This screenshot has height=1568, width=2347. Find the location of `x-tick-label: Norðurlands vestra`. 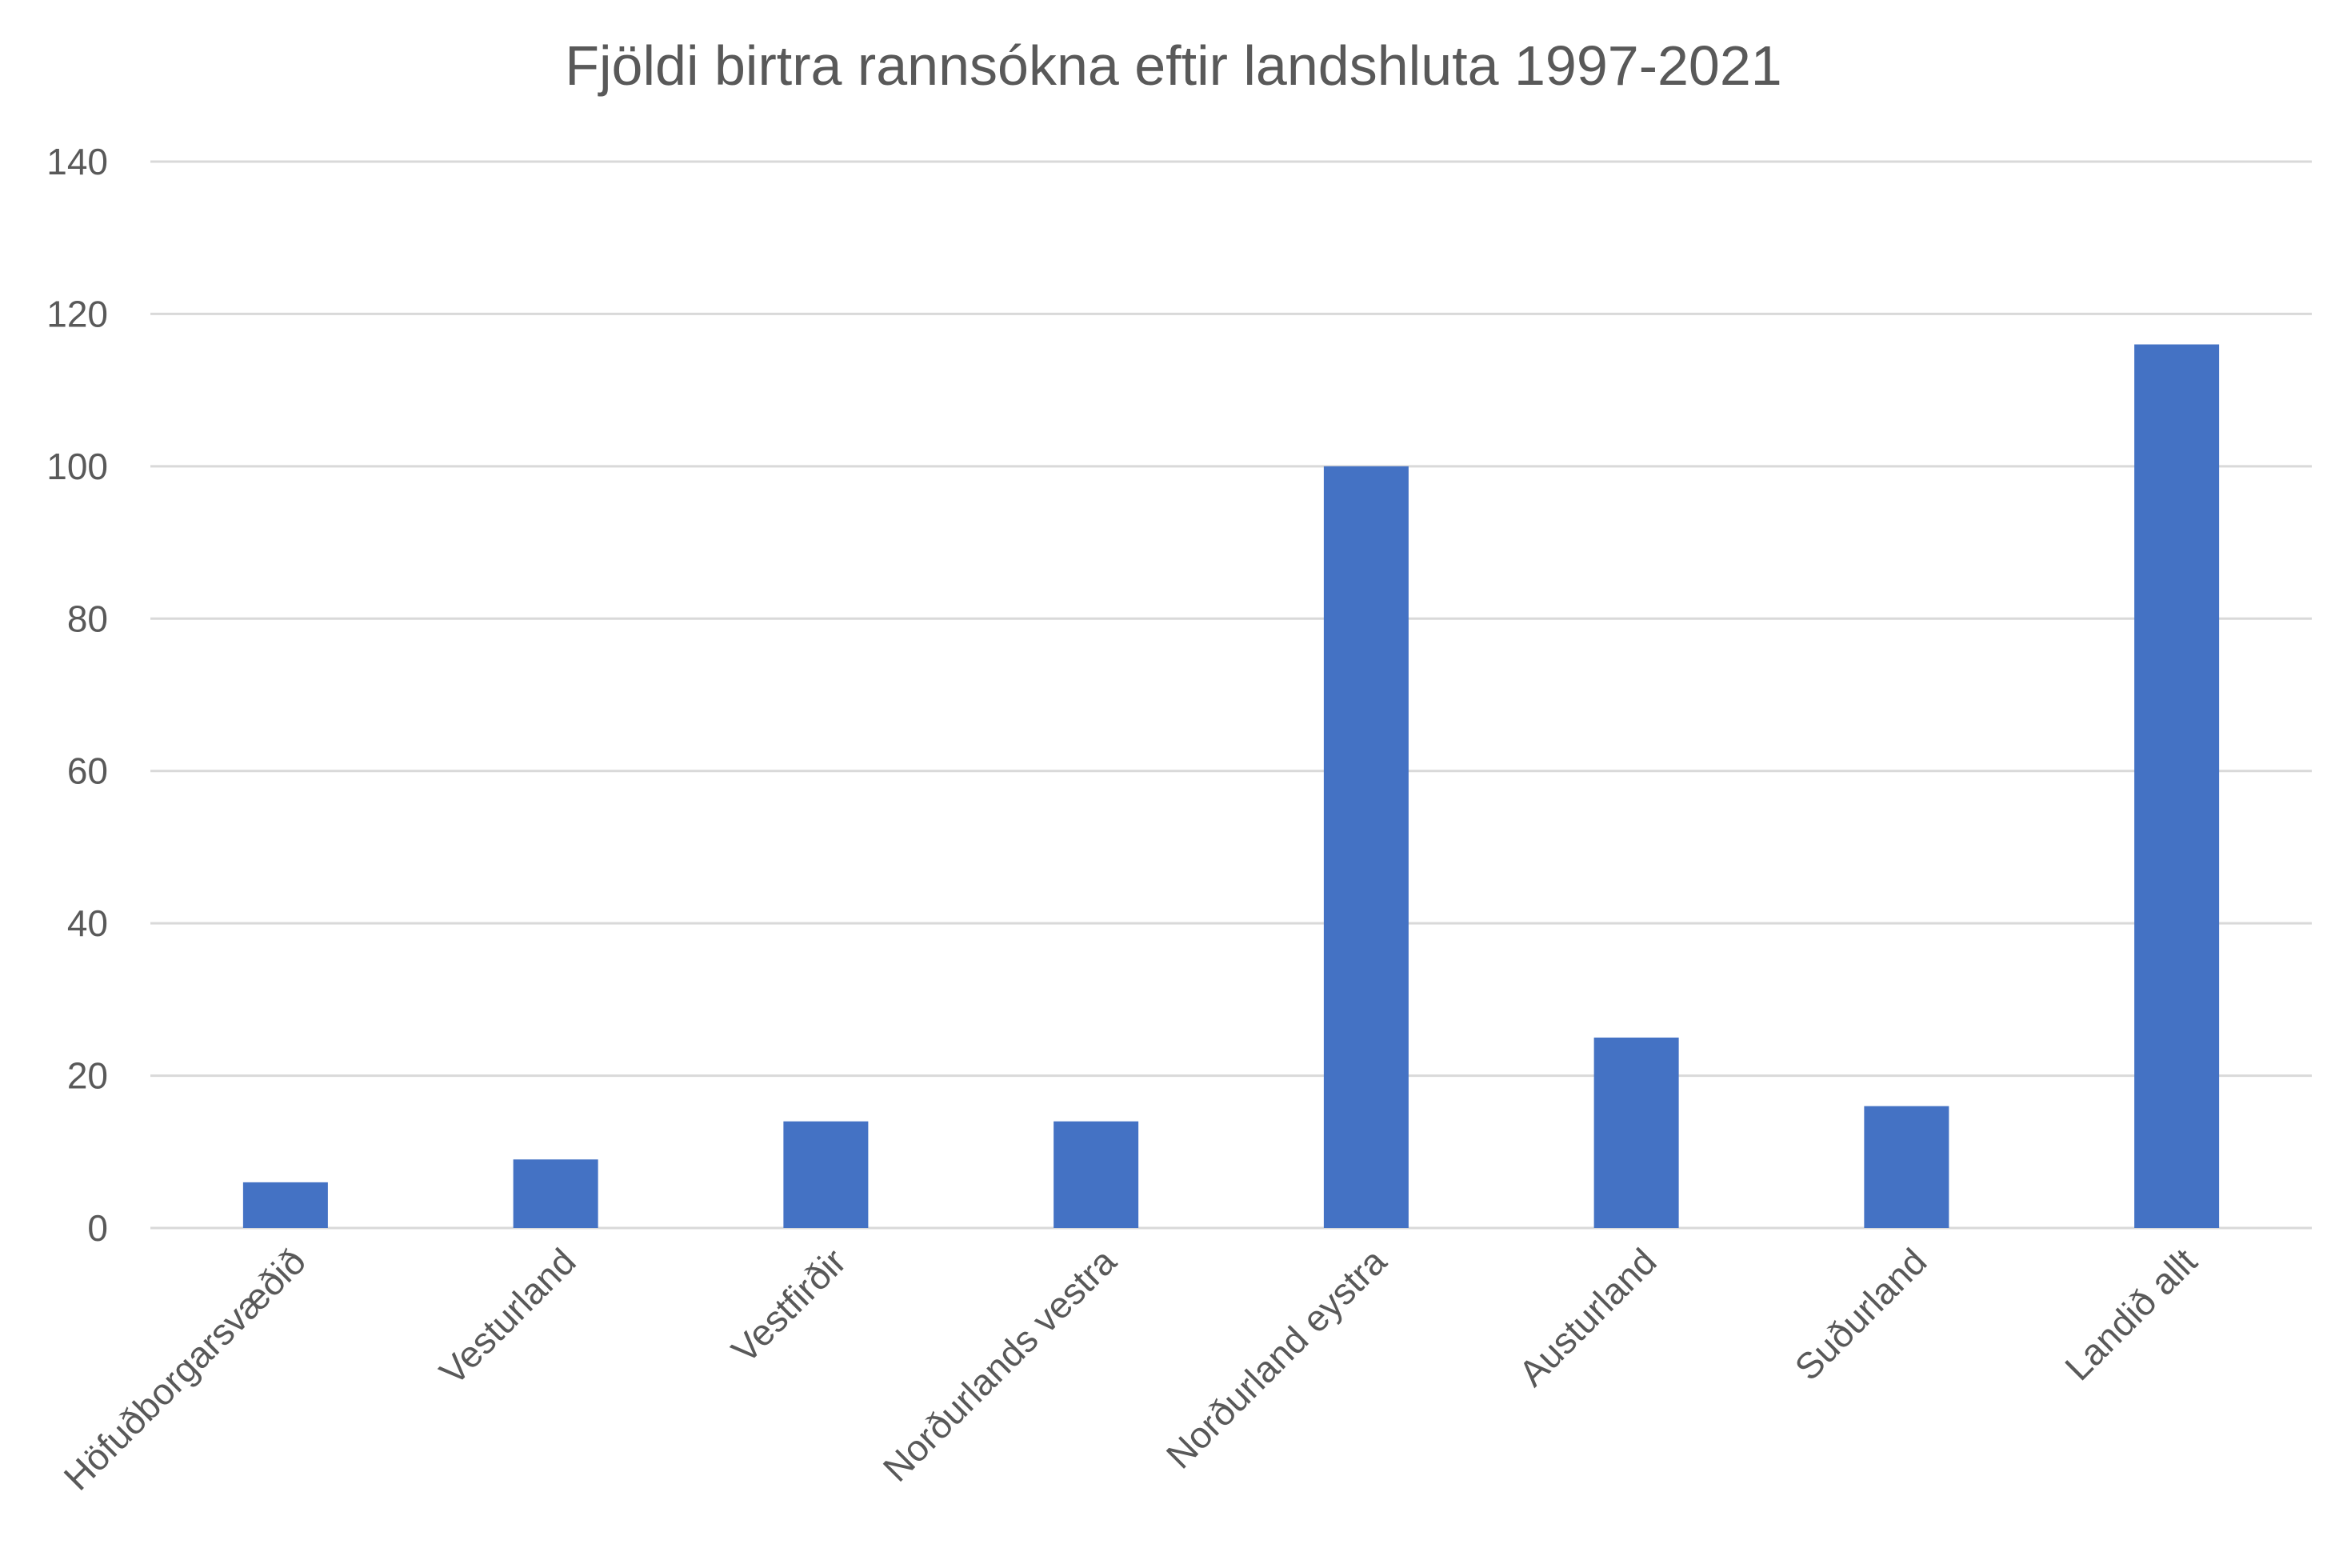

x-tick-label: Norðurlands vestra is located at coordinates (1000, 1365).